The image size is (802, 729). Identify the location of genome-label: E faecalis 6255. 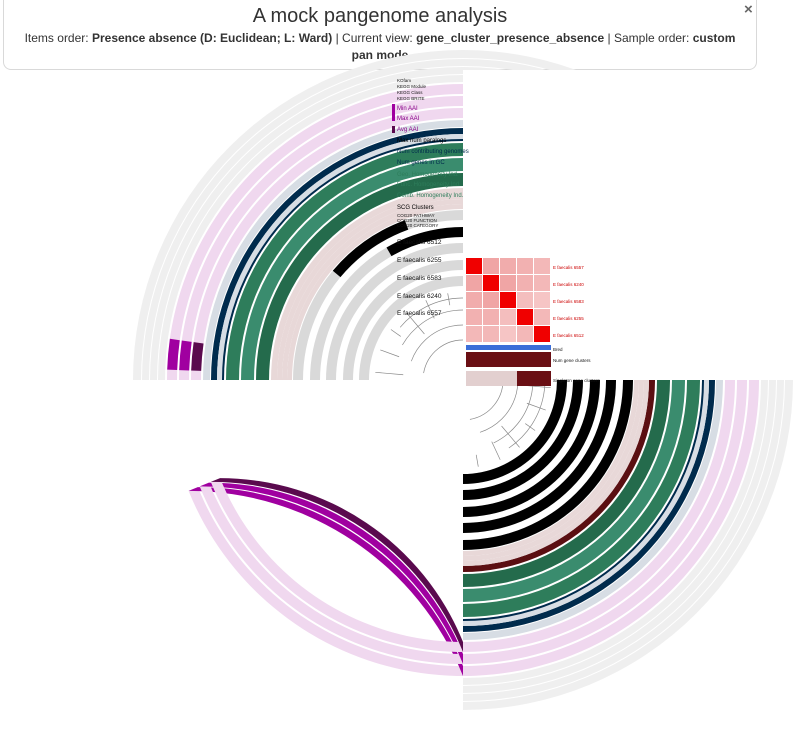
(419, 260).